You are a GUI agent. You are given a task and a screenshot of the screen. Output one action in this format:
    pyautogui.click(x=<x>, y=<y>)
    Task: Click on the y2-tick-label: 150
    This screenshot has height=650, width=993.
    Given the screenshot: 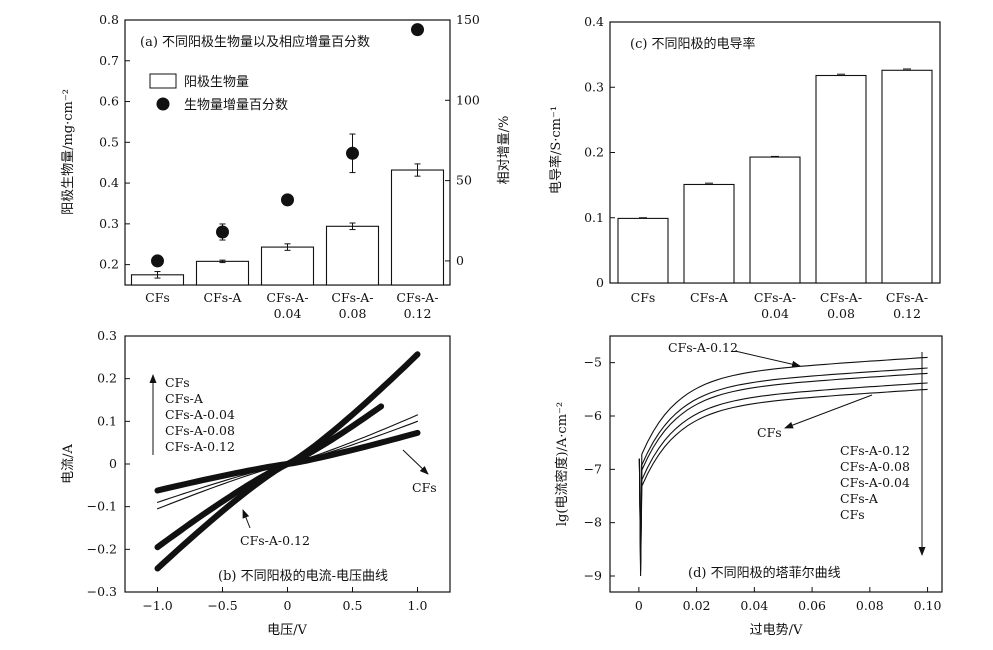 What is the action you would take?
    pyautogui.click(x=468, y=19)
    